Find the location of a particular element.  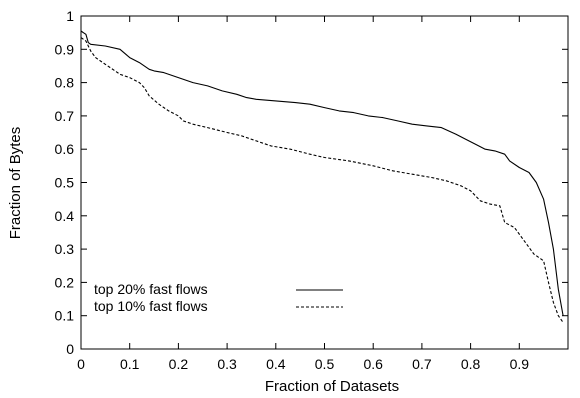

x-tick-label: 0.7 is located at coordinates (422, 364).